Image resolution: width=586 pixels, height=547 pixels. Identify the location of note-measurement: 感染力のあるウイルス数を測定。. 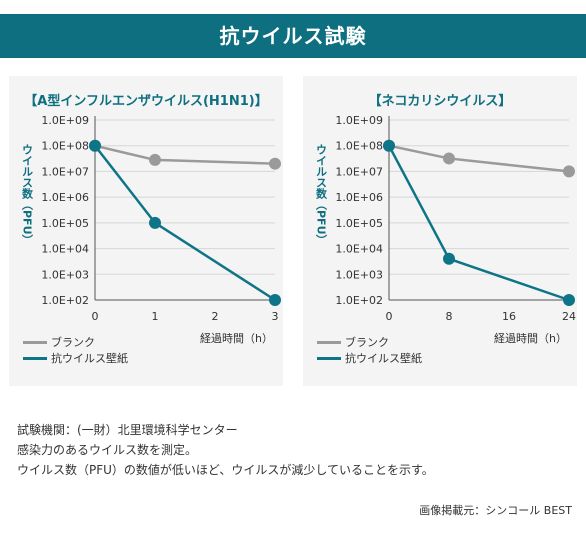
(107, 450).